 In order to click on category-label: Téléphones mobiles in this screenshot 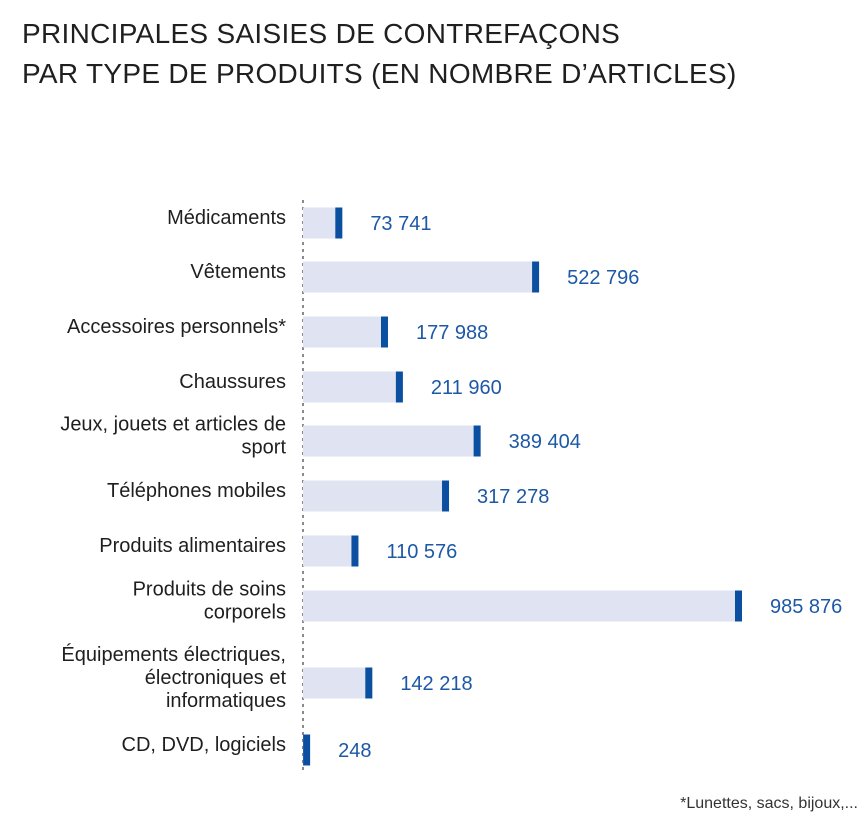, I will do `click(196, 491)`.